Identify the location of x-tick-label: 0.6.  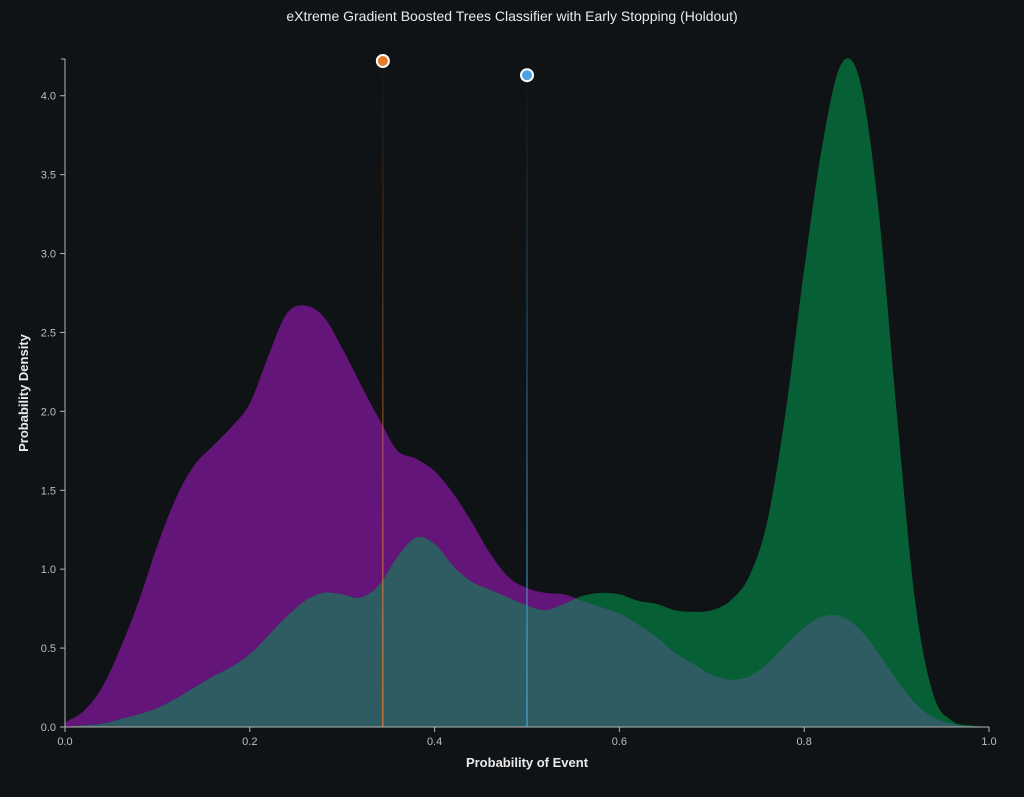
(619, 742).